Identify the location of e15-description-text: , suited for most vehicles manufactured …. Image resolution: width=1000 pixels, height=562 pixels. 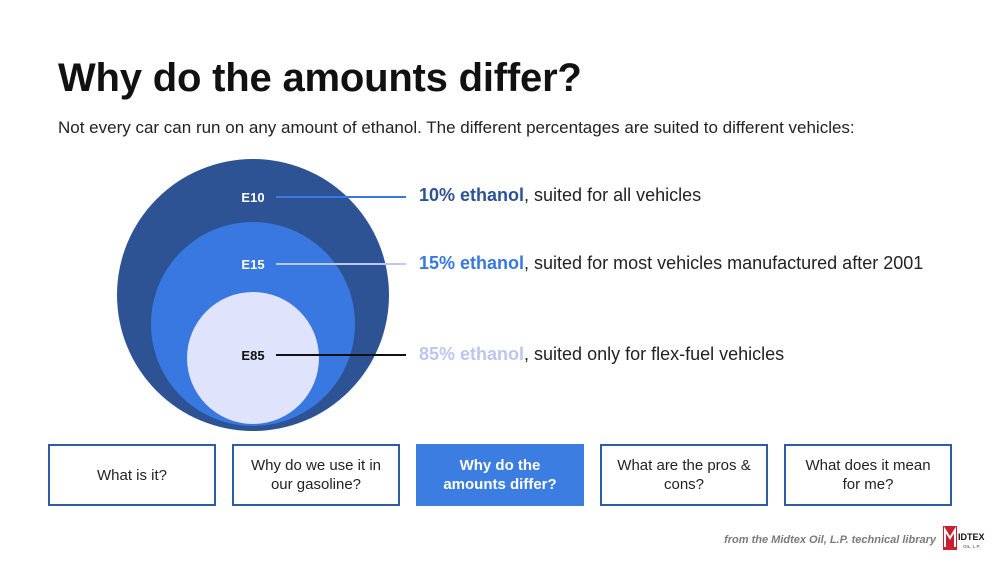
(724, 263).